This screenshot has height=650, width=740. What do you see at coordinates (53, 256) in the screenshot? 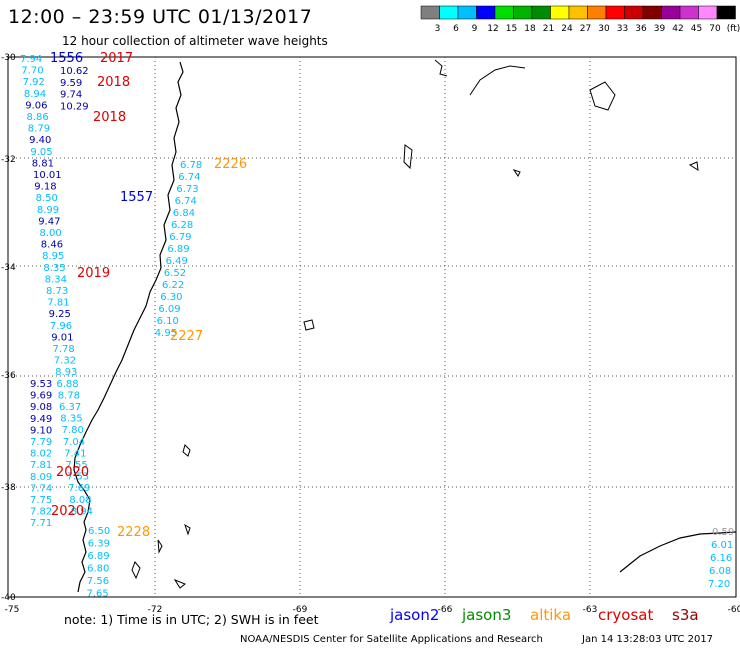
I see `wave-height-value: 8.95` at bounding box center [53, 256].